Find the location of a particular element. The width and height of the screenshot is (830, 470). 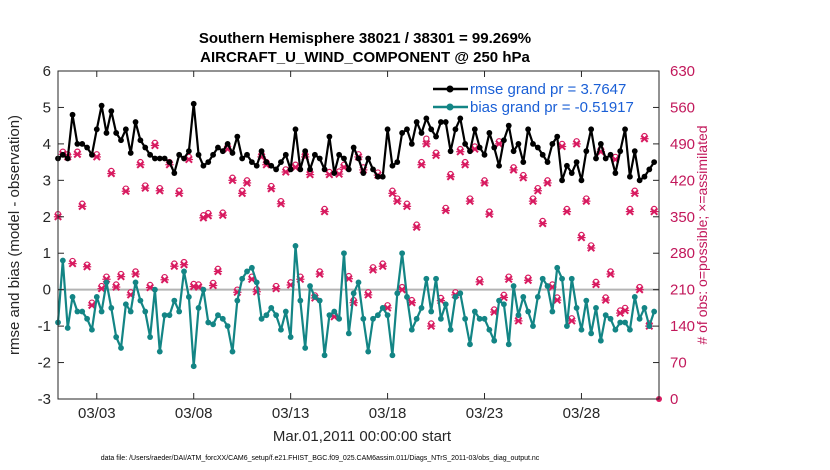

y-tick-label: -1 is located at coordinates (44, 326).